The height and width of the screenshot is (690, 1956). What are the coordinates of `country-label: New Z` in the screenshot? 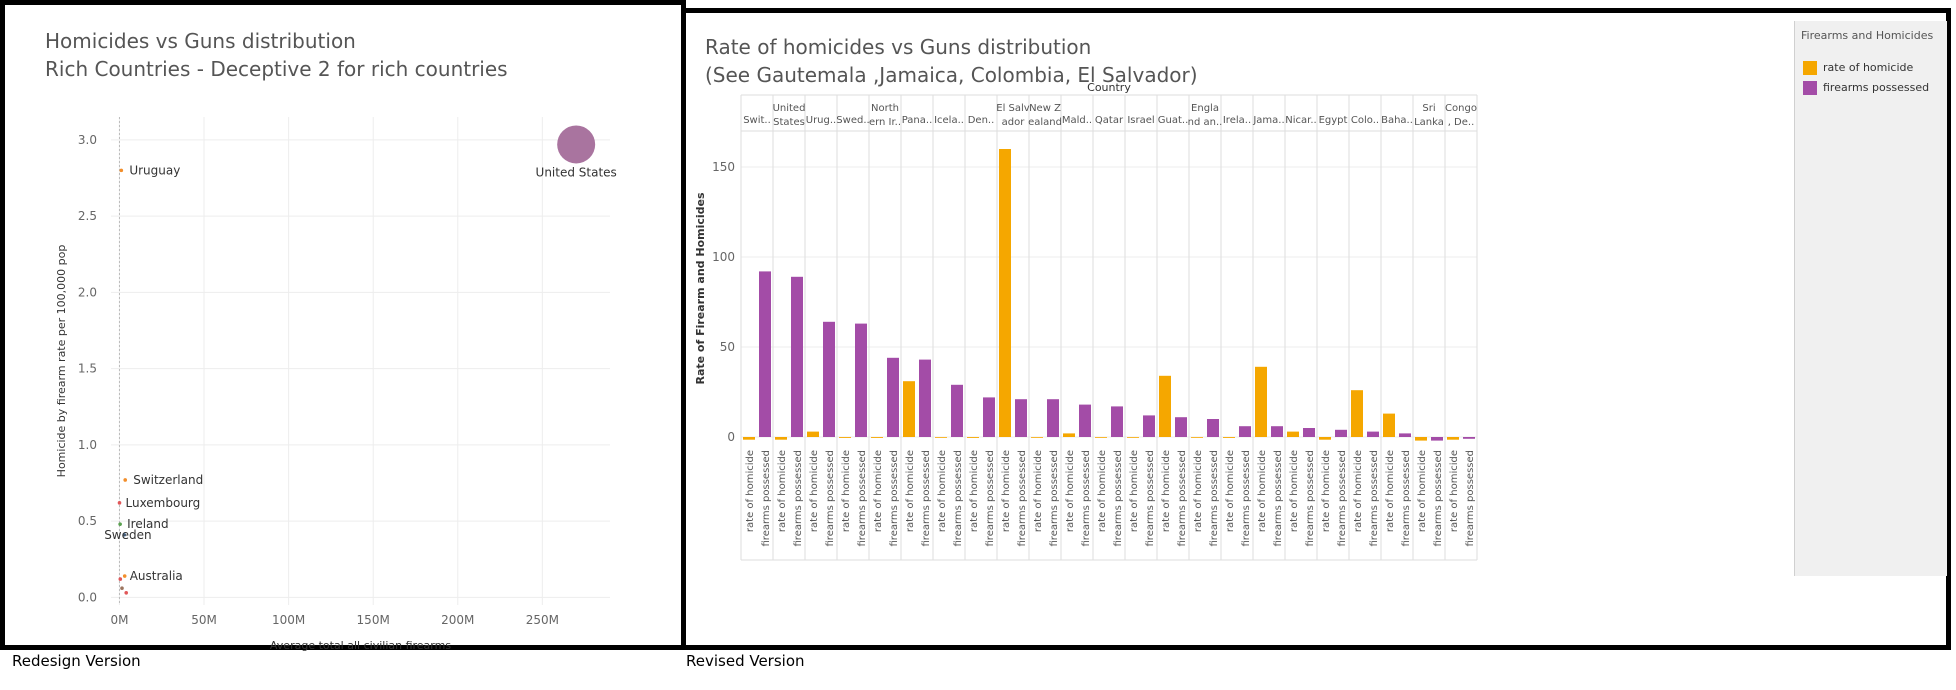 It's located at (1045, 108).